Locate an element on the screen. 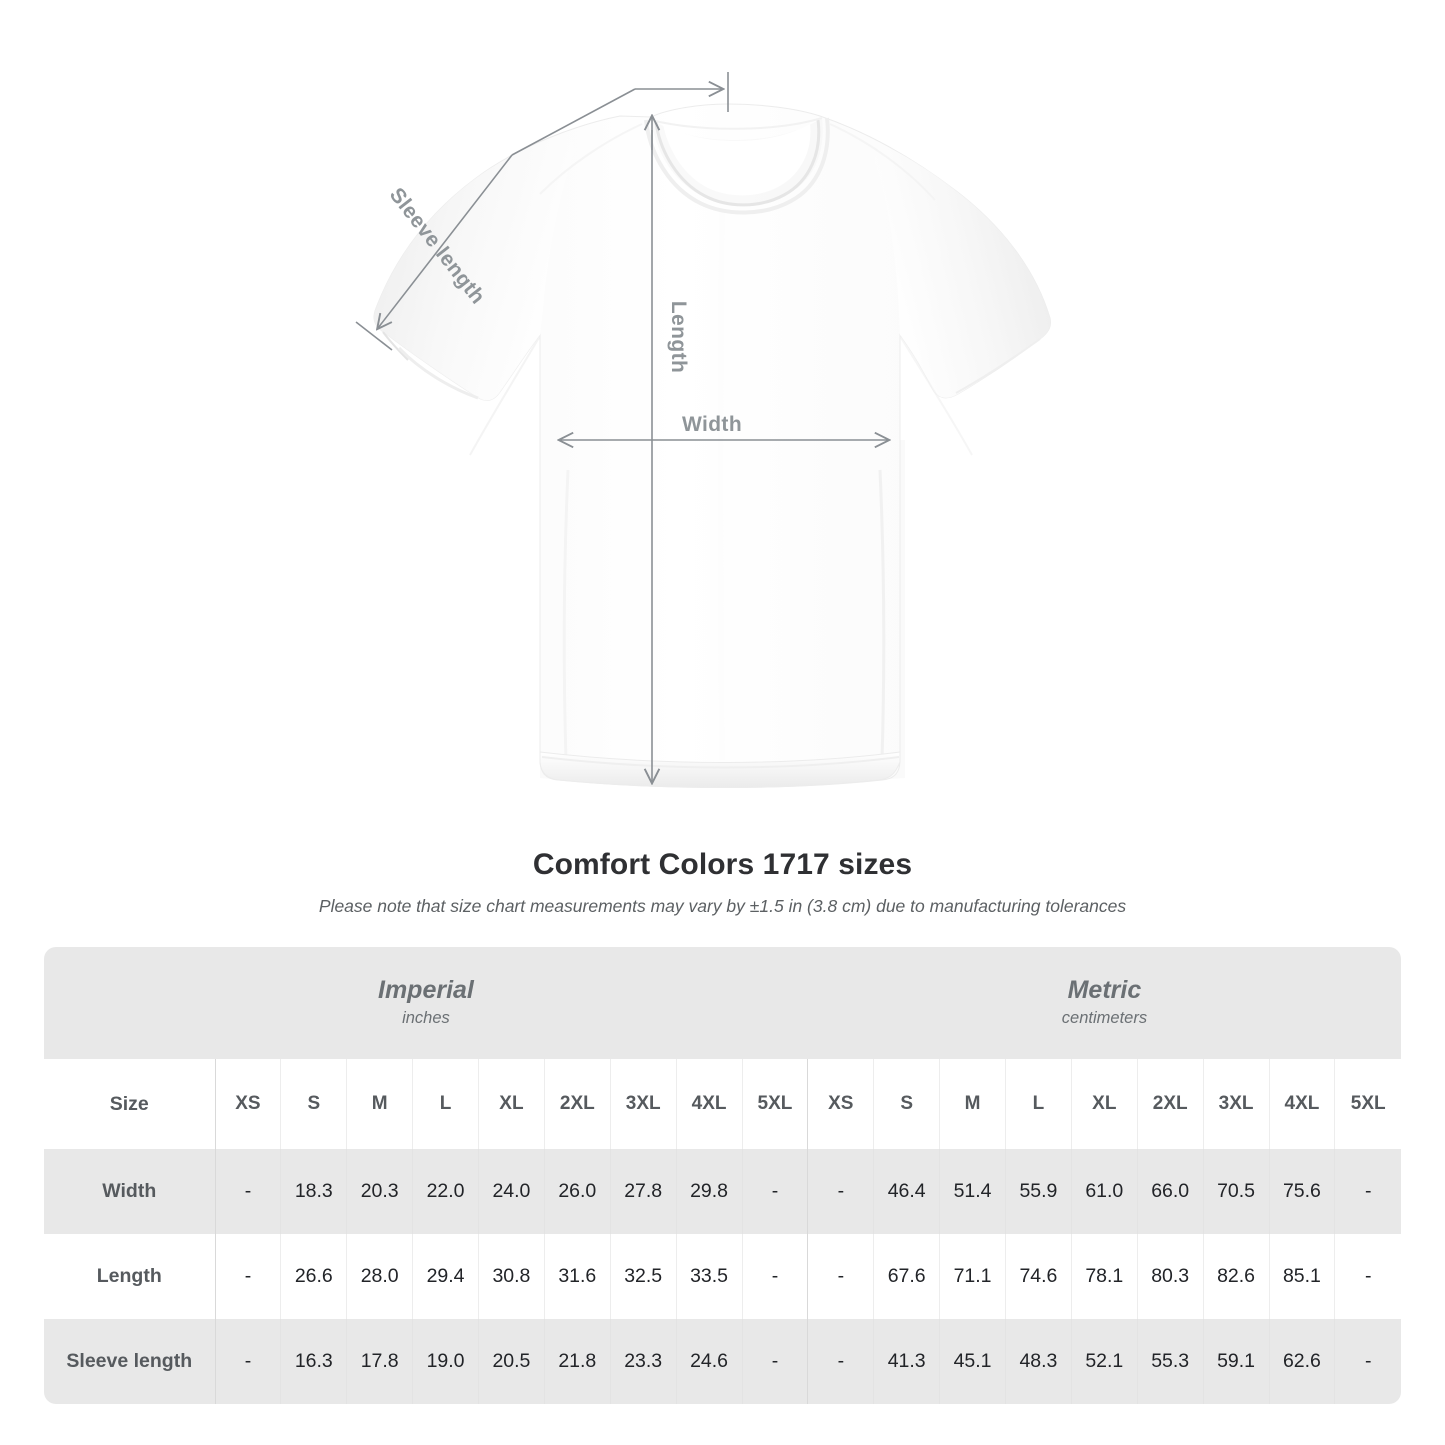 This screenshot has width=1445, height=1445. cell-sleeve-length-imperial-3xl: 23.3 is located at coordinates (643, 1361).